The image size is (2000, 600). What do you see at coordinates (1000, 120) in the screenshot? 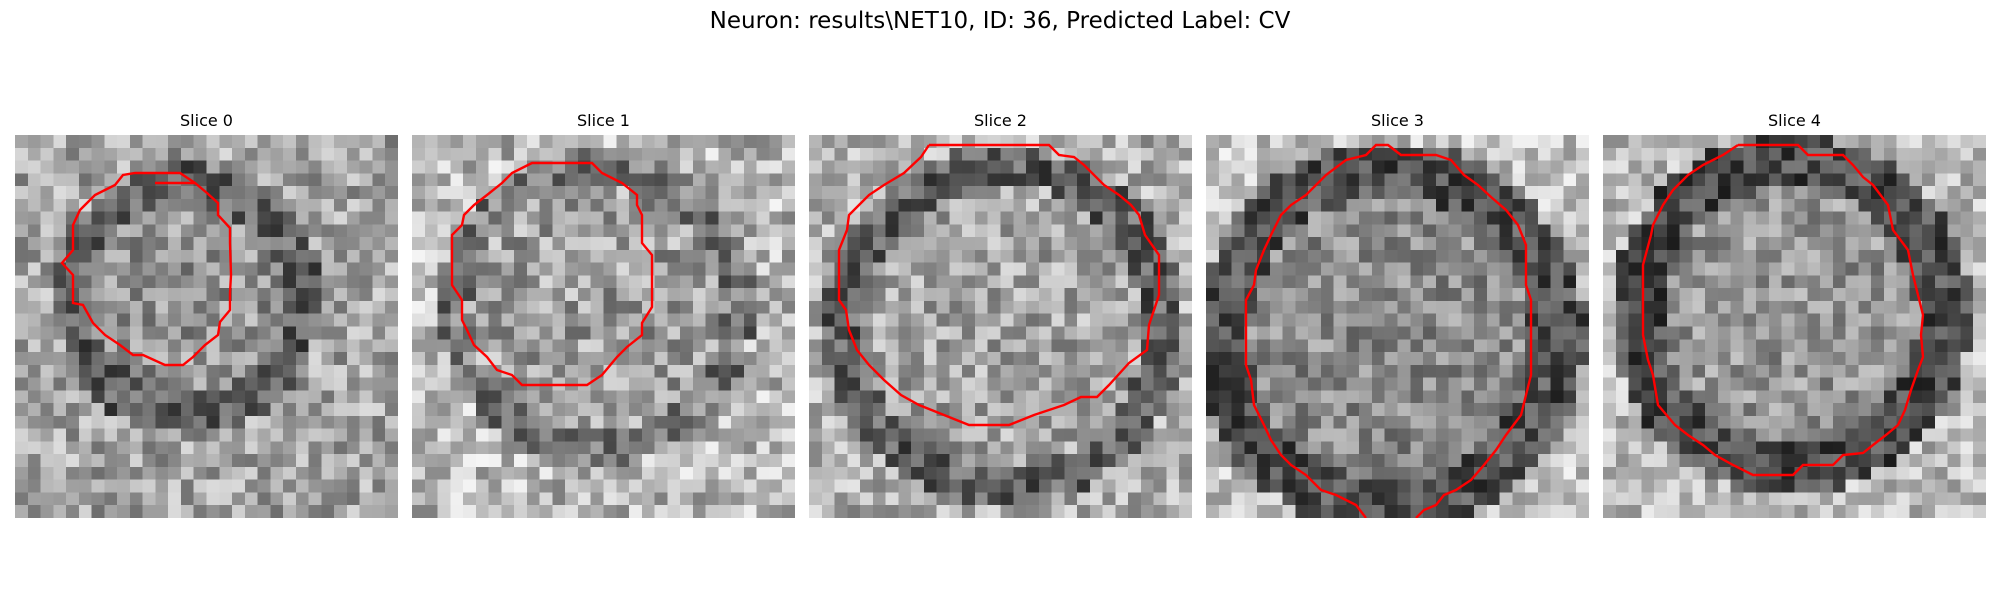
I see `slice-title: Slice 2` at bounding box center [1000, 120].